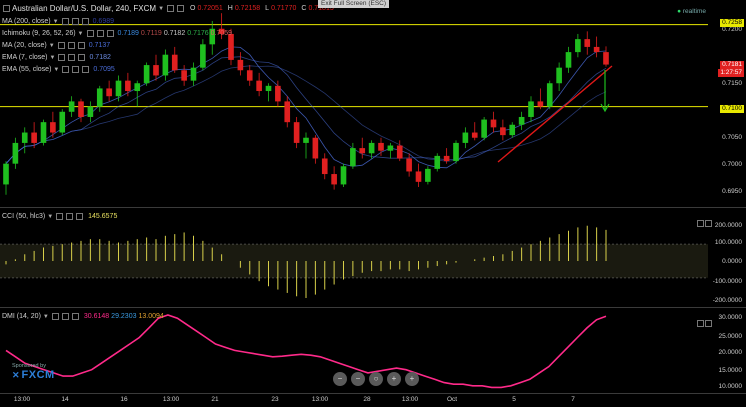  Describe the element at coordinates (33, 372) in the screenshot. I see `sponsor-logo: Sponsored by ✕ FXCM` at that location.